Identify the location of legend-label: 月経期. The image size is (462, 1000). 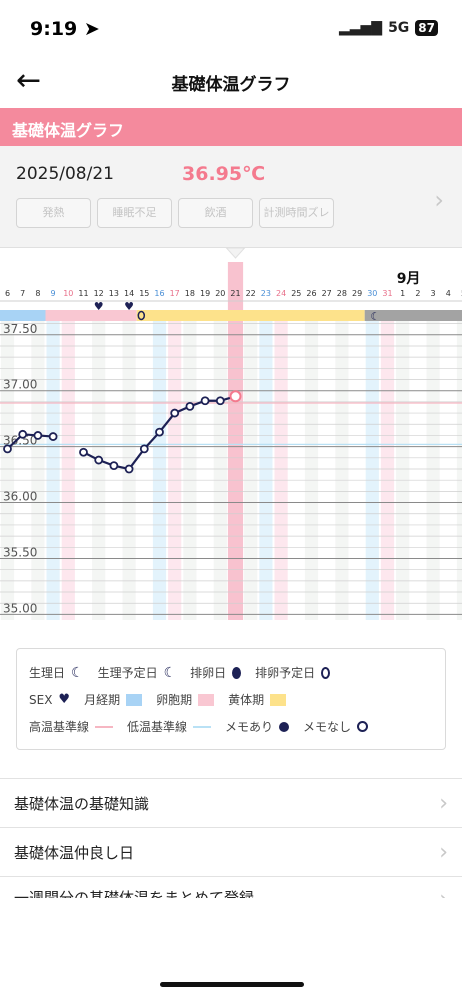
(102, 700).